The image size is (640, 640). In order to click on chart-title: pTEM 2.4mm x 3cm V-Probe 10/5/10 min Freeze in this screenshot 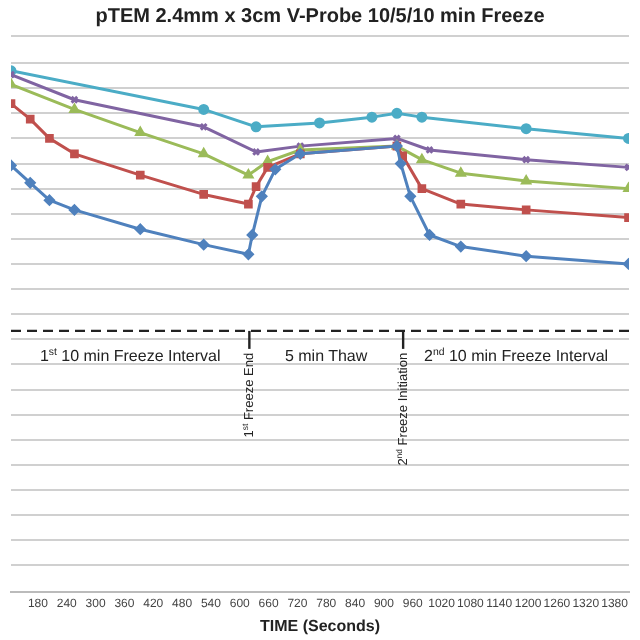, I will do `click(320, 16)`.